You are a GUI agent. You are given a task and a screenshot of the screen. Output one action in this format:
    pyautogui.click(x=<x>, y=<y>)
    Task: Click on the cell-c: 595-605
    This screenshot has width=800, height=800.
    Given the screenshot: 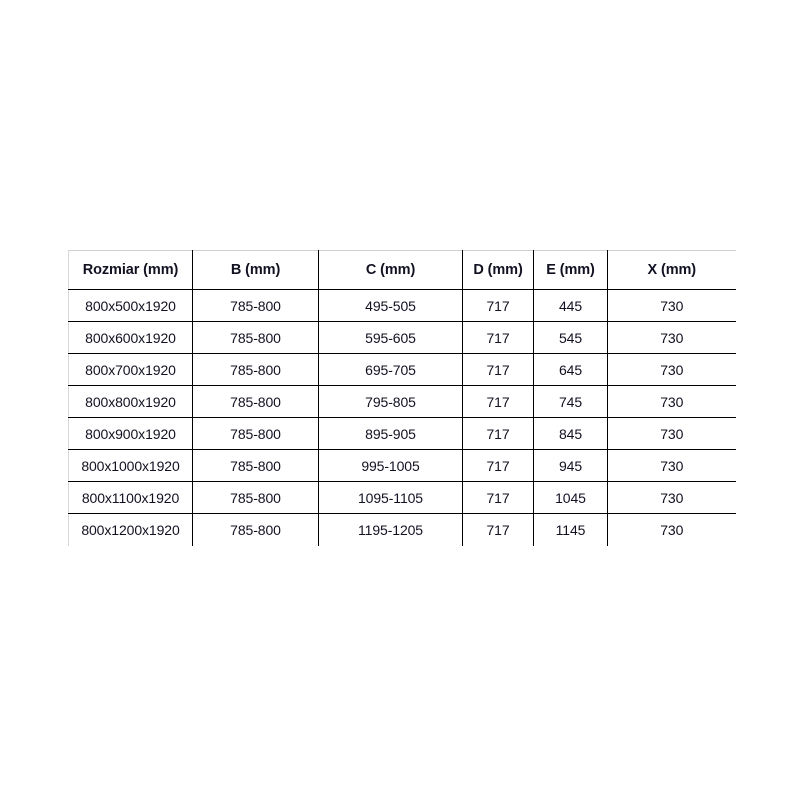 What is the action you would take?
    pyautogui.click(x=390, y=337)
    